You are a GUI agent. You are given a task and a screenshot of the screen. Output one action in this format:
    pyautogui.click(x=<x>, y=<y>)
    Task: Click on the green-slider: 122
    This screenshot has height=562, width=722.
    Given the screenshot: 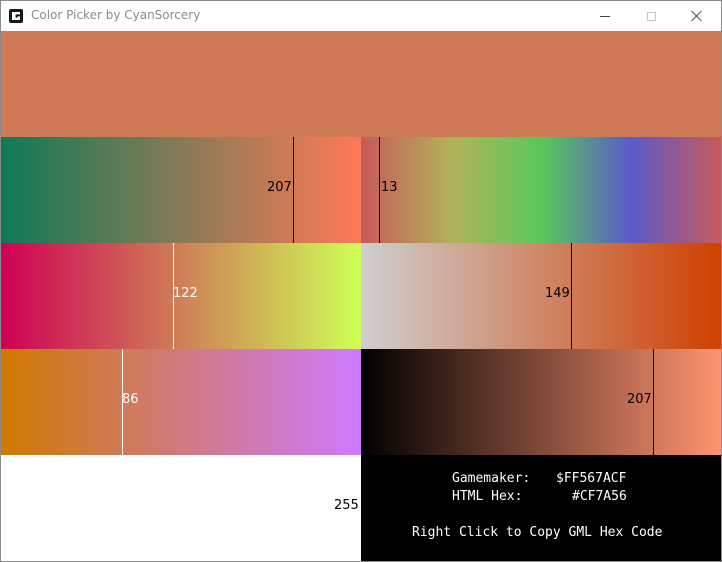 What is the action you would take?
    pyautogui.click(x=181, y=296)
    